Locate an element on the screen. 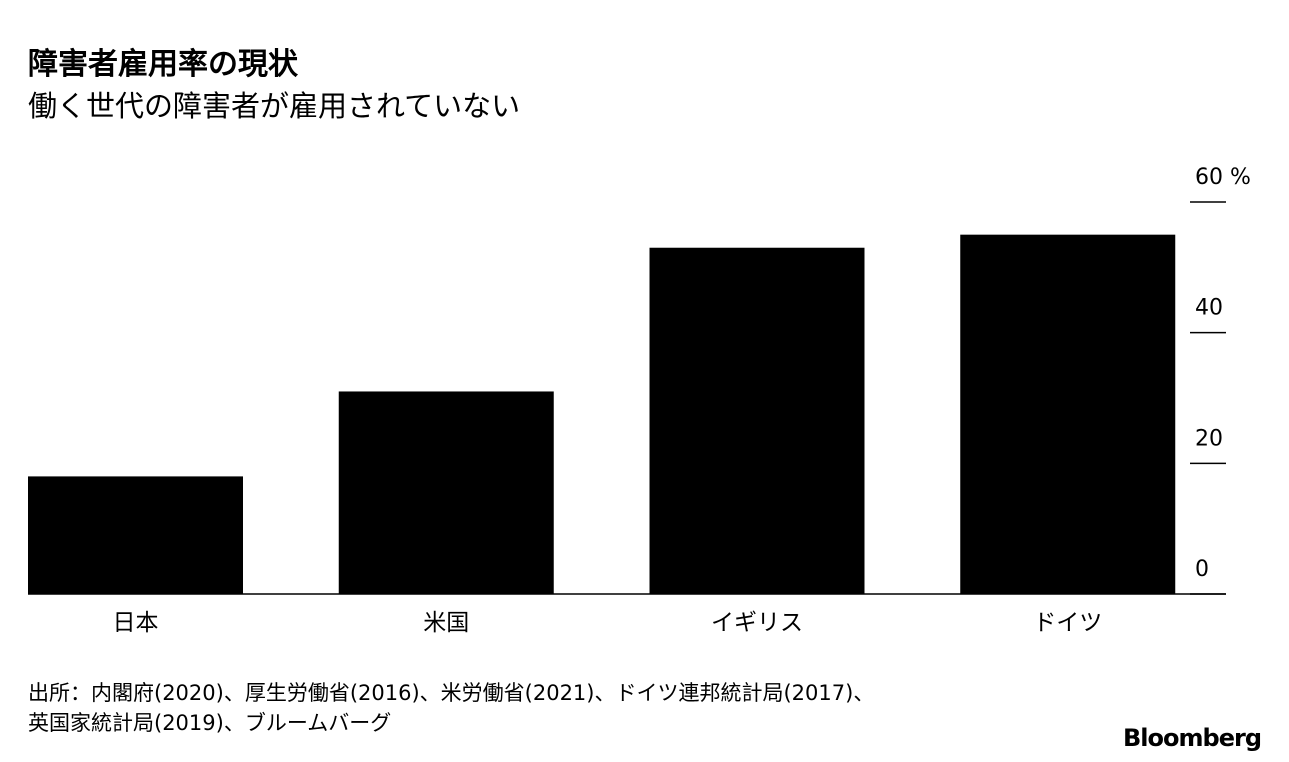  y-tick-label: 60 % is located at coordinates (1223, 177).